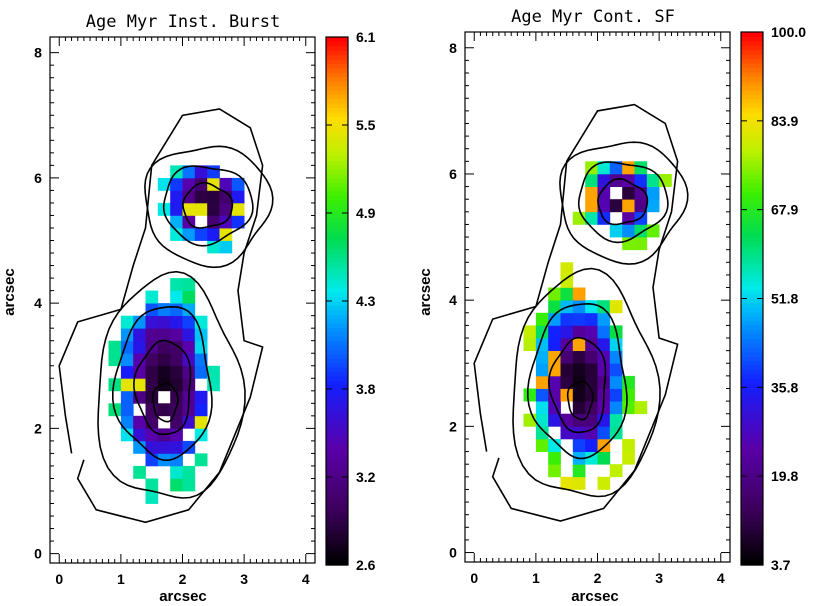  I want to click on y-tick-label: 6, so click(38, 178).